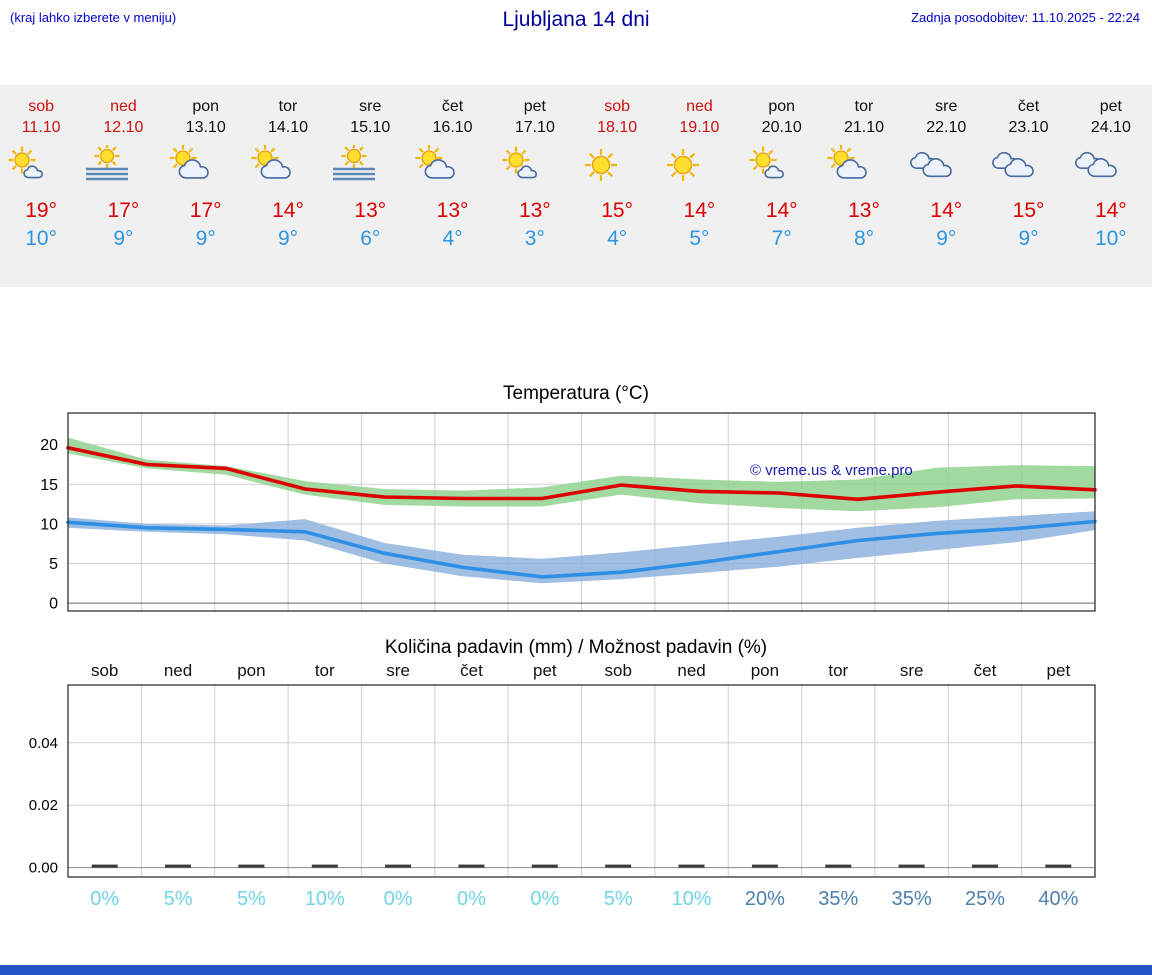 The height and width of the screenshot is (975, 1152). What do you see at coordinates (370, 238) in the screenshot?
I see `low-temp: 6°` at bounding box center [370, 238].